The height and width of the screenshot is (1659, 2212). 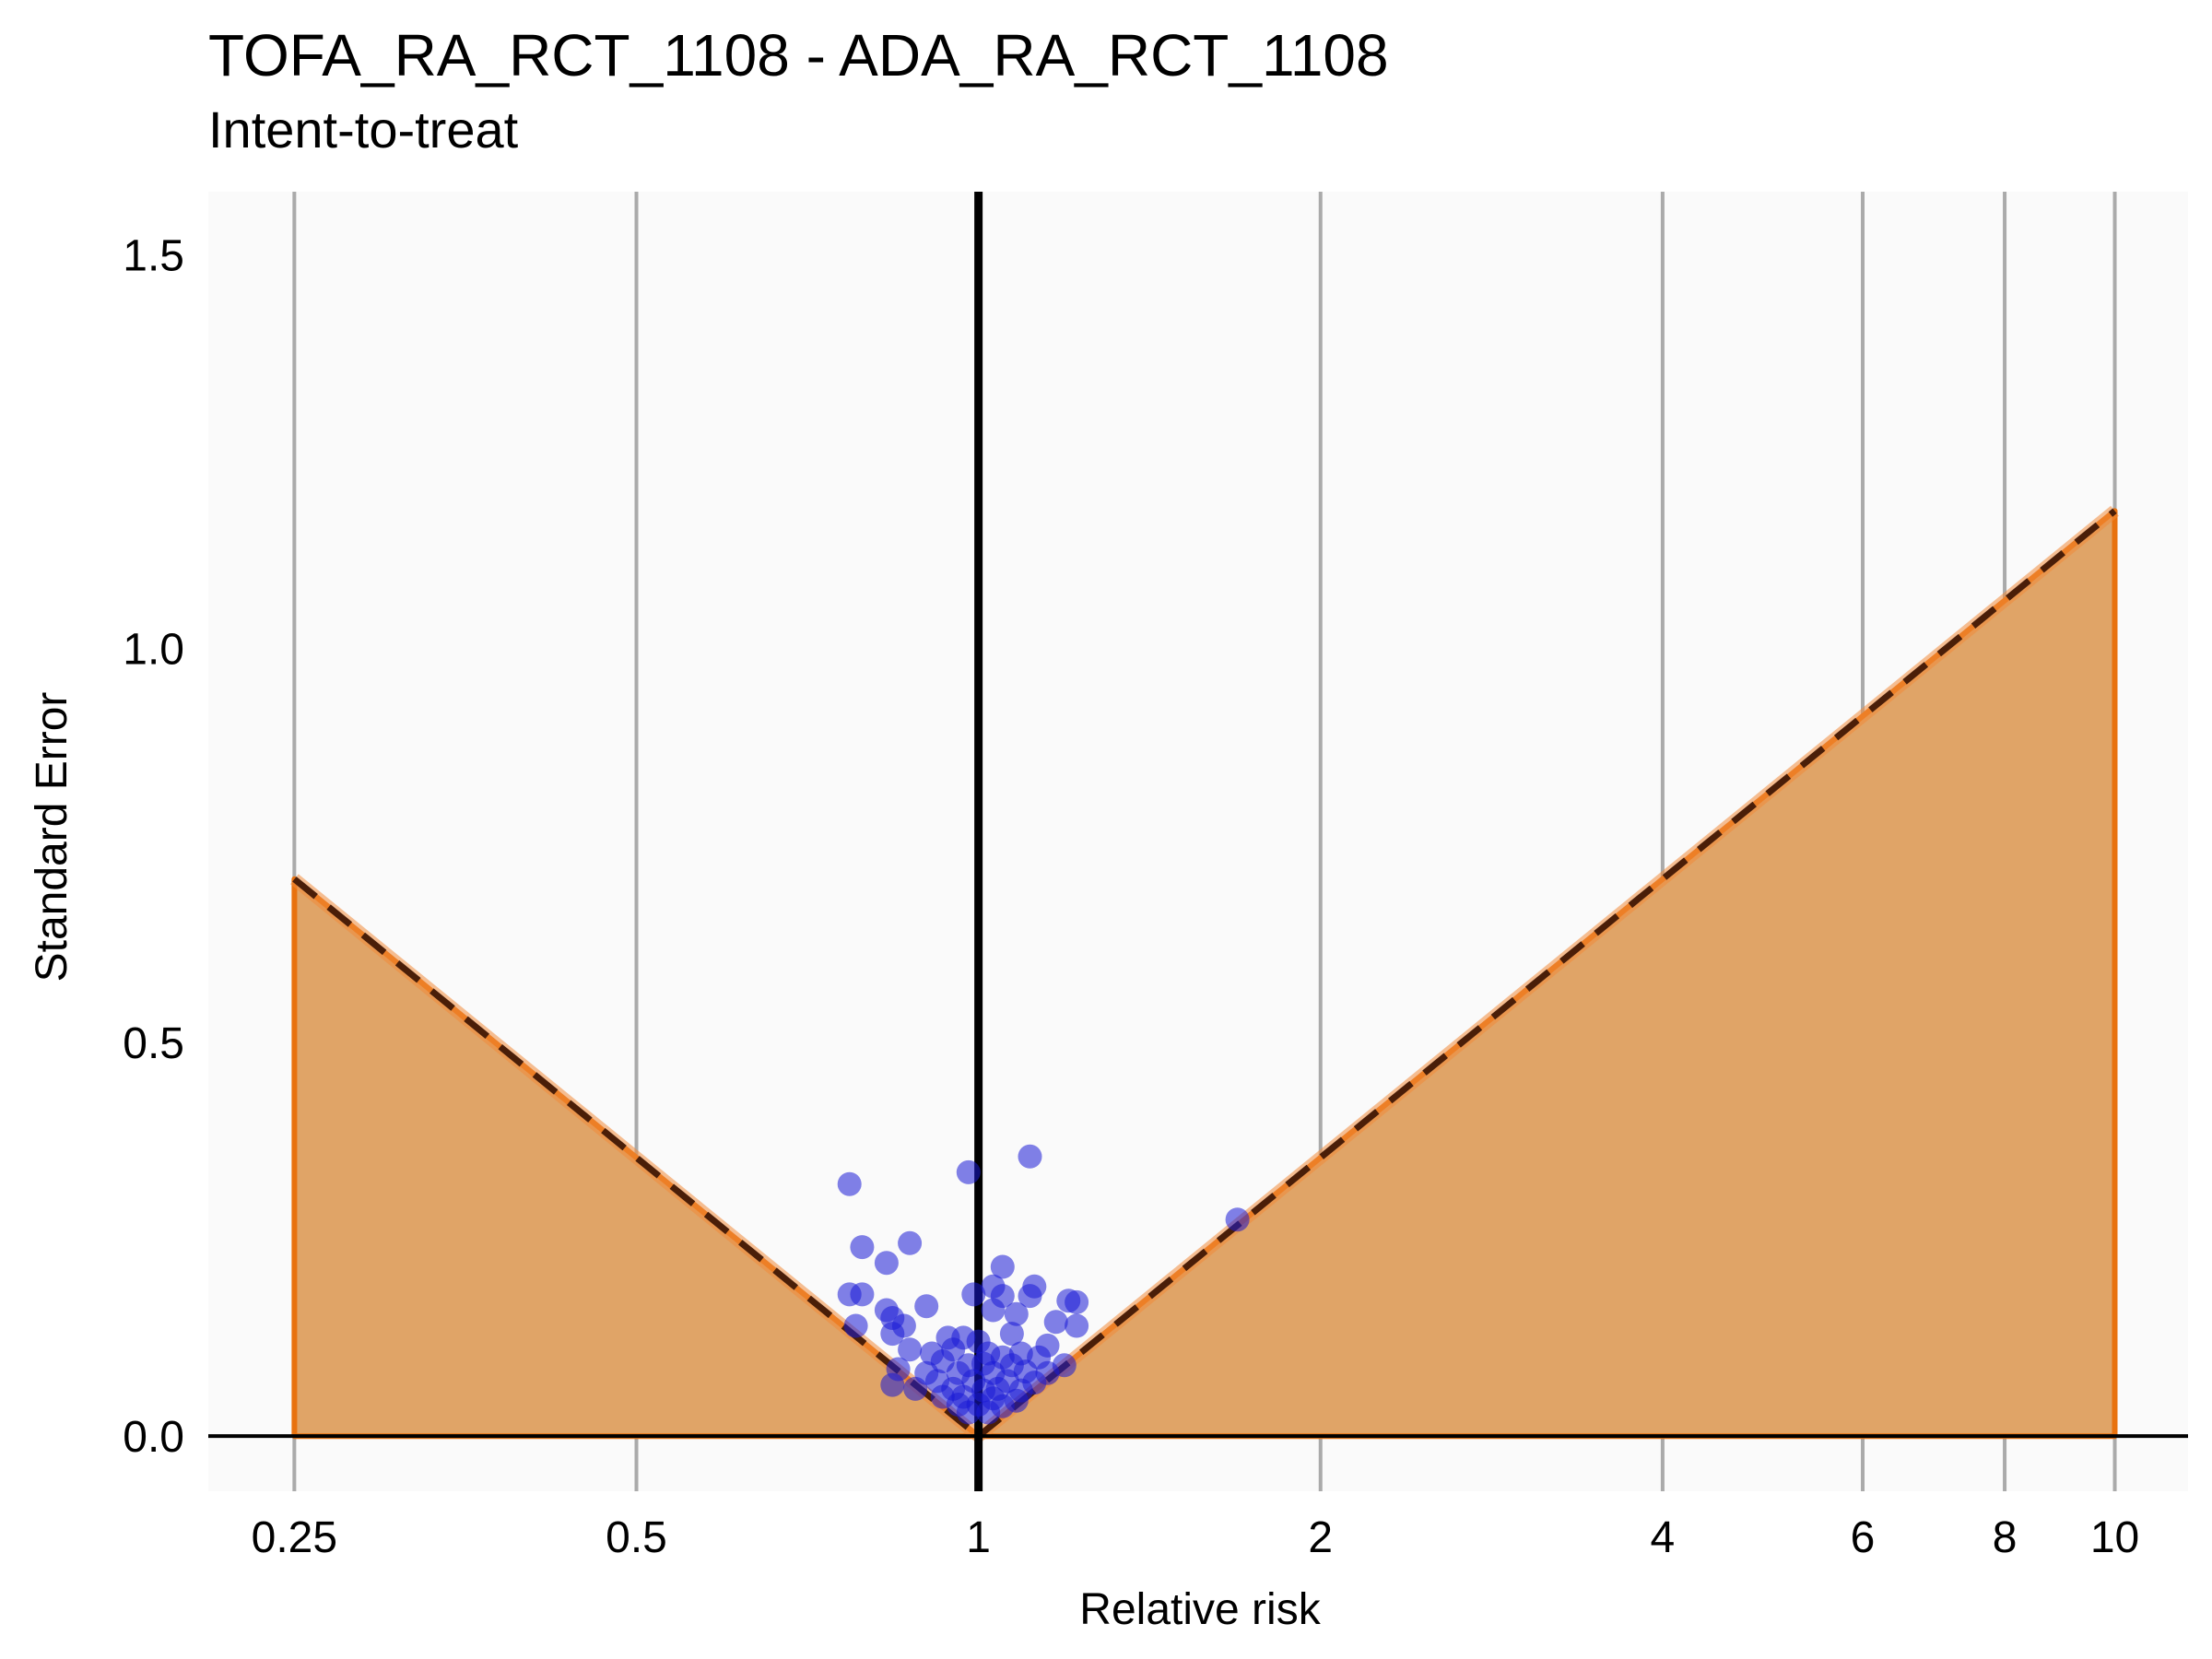 I want to click on chart-title: TOFA_RA_RCT_1108 - ADA_RA_RCT_1108, so click(x=798, y=55).